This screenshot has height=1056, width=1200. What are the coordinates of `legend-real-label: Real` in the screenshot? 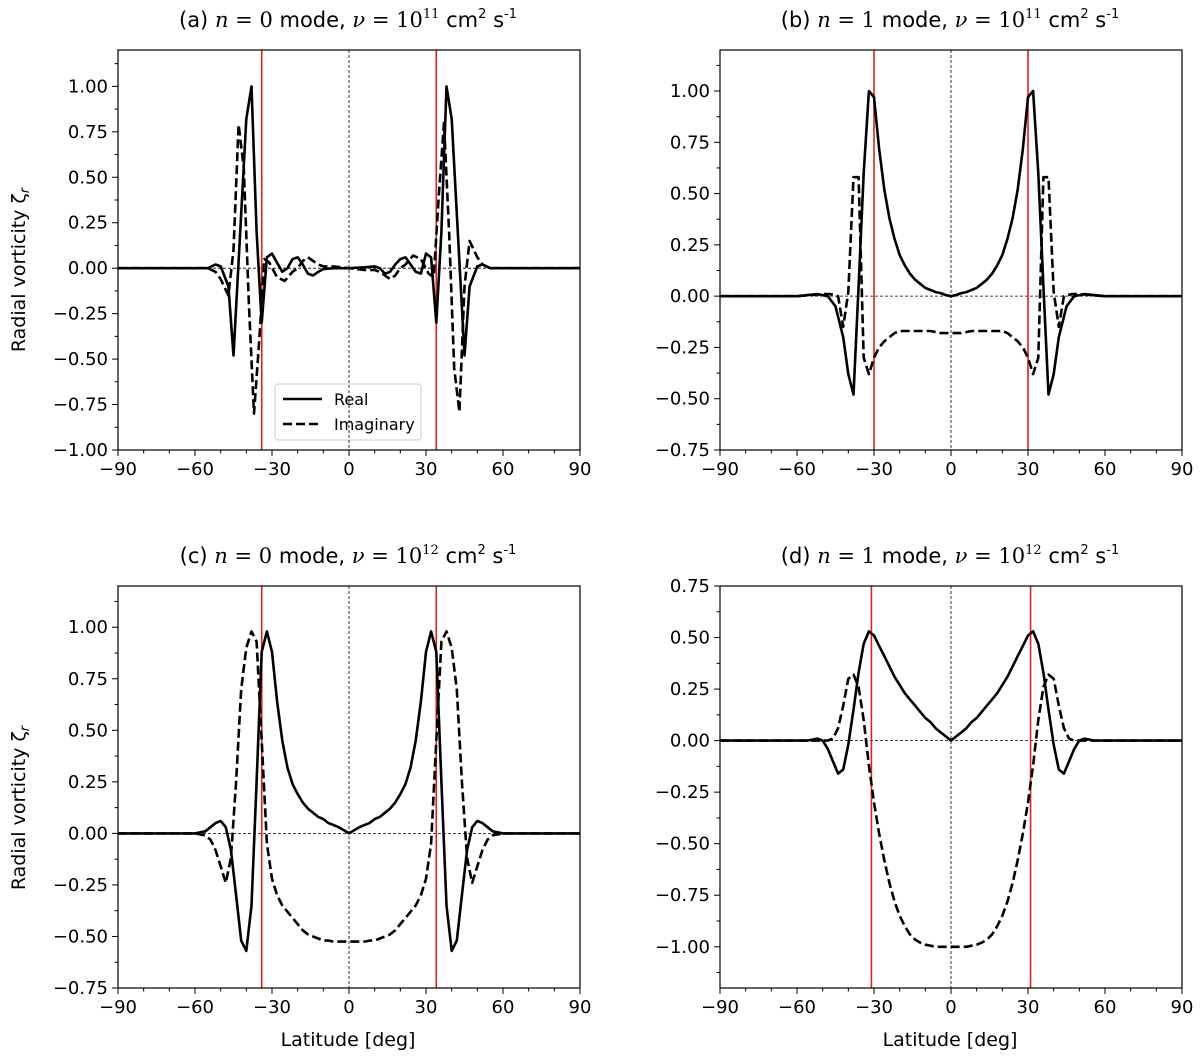 It's located at (351, 399).